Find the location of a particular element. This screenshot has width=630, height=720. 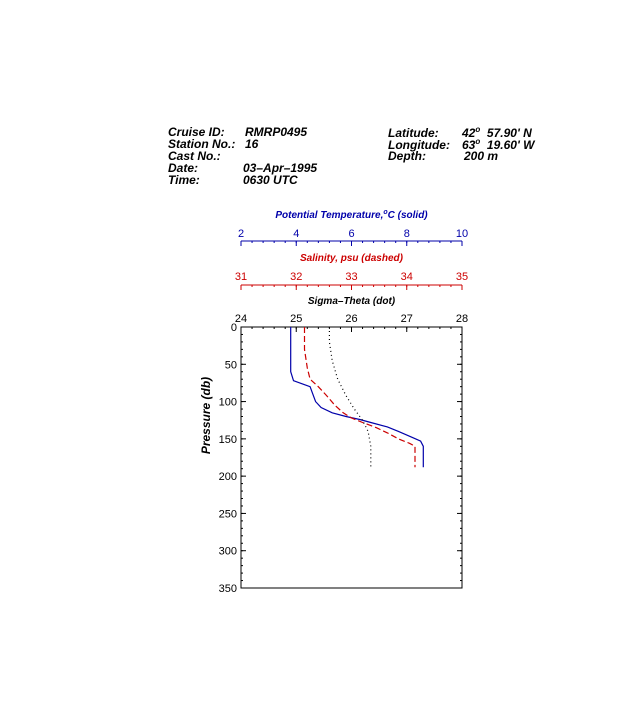

tick-label-temperature: 2 is located at coordinates (241, 234).